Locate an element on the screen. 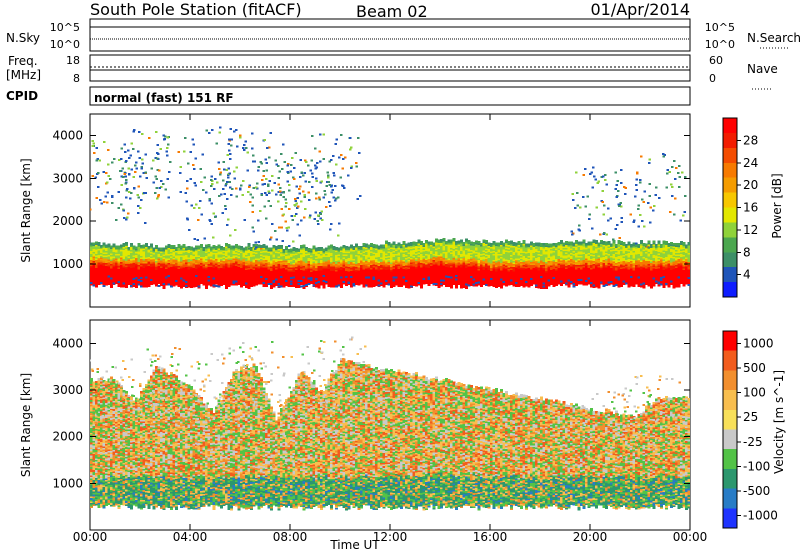  nave-top-tick: 60 is located at coordinates (716, 60).